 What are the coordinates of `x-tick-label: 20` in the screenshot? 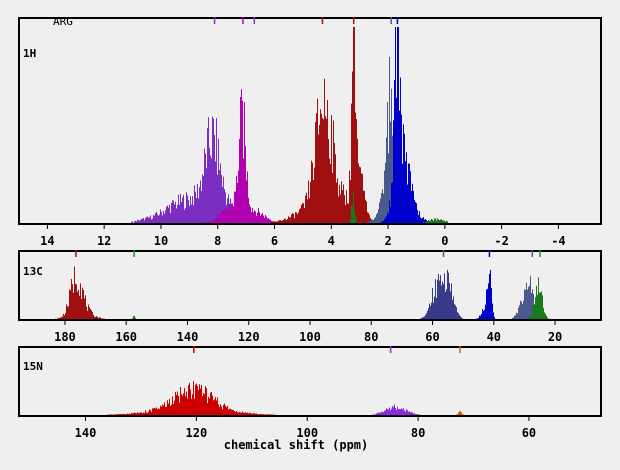 It's located at (555, 337).